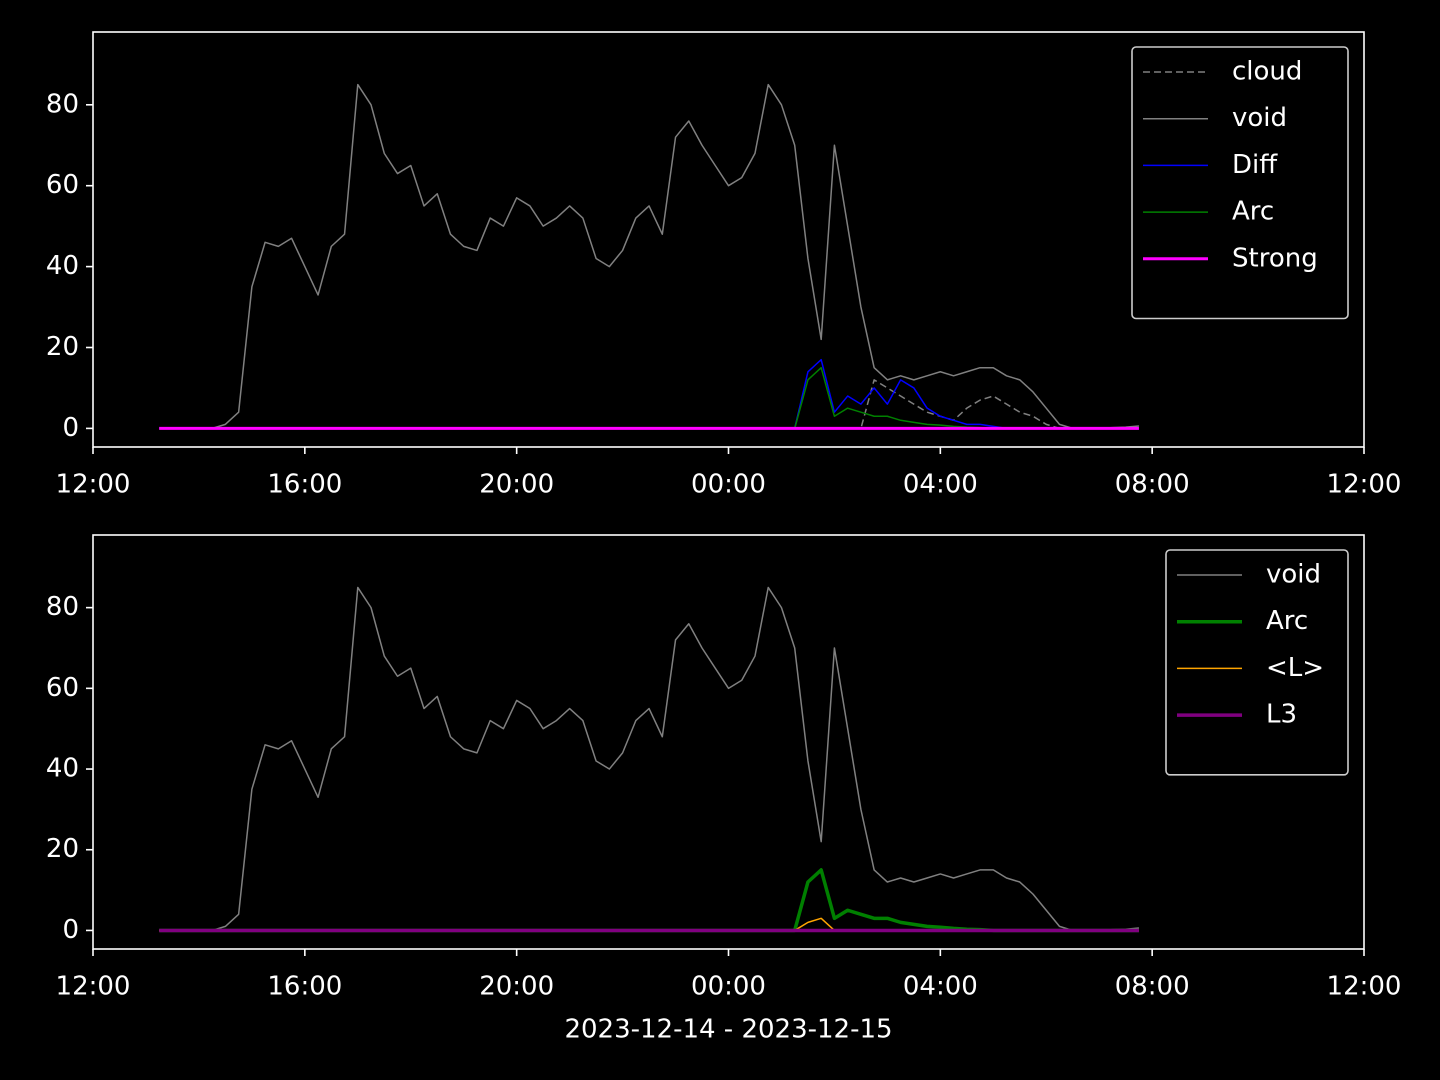  What do you see at coordinates (1295, 668) in the screenshot?
I see `legend-label: <L>` at bounding box center [1295, 668].